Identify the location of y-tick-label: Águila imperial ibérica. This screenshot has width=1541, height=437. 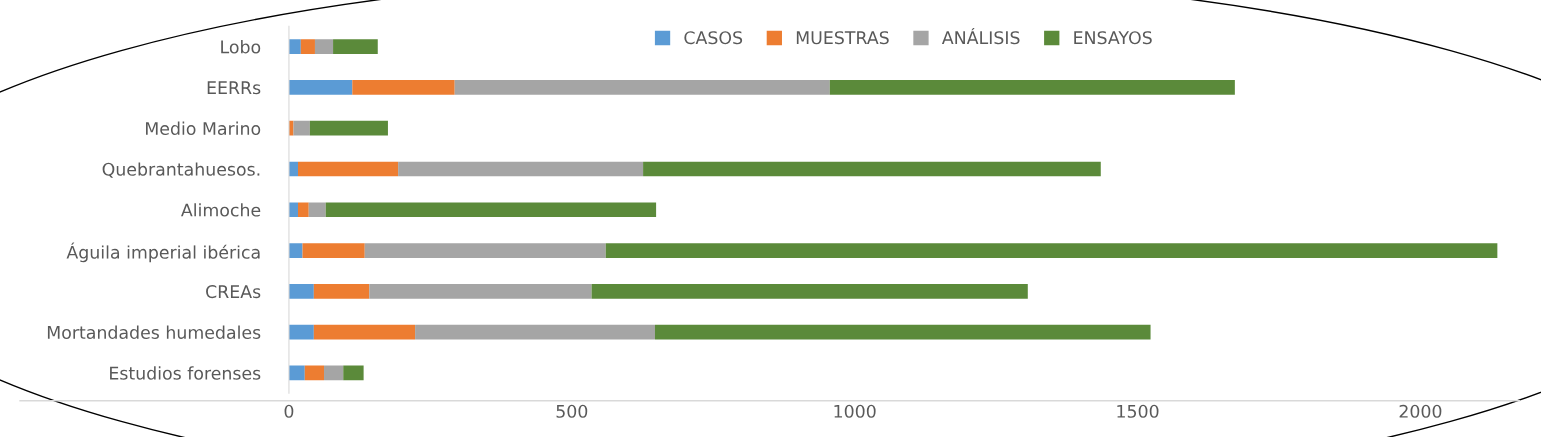
(163, 252).